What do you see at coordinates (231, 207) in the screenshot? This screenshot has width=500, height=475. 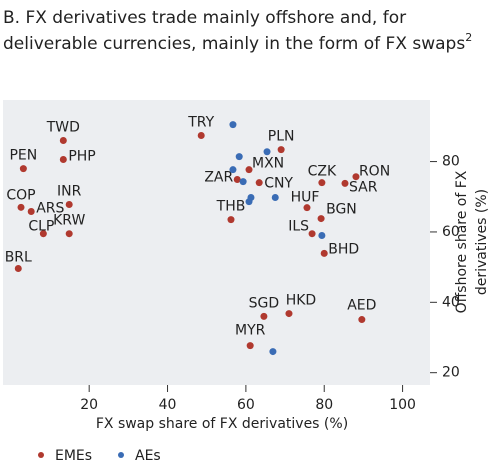 I see `point-label: THB` at bounding box center [231, 207].